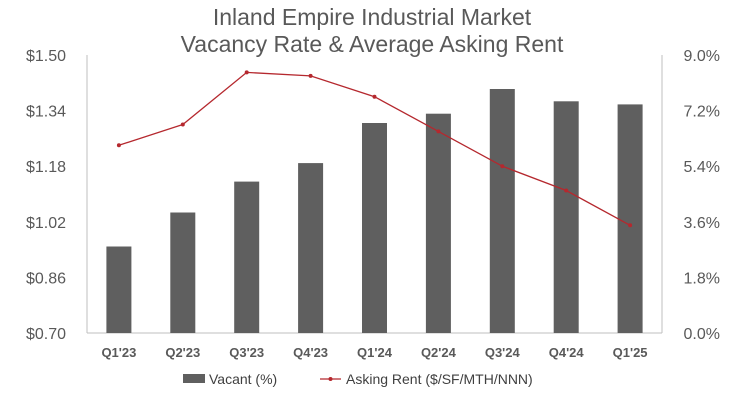  I want to click on right-tick-label: 7.2%, so click(702, 112).